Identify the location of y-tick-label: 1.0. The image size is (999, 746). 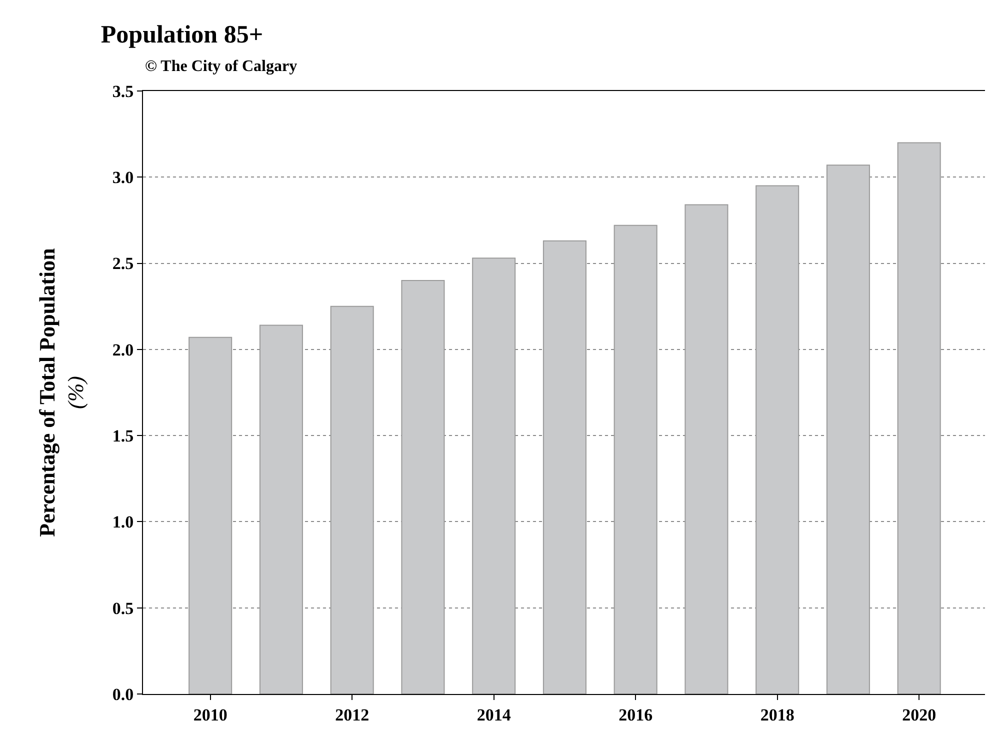
(123, 522).